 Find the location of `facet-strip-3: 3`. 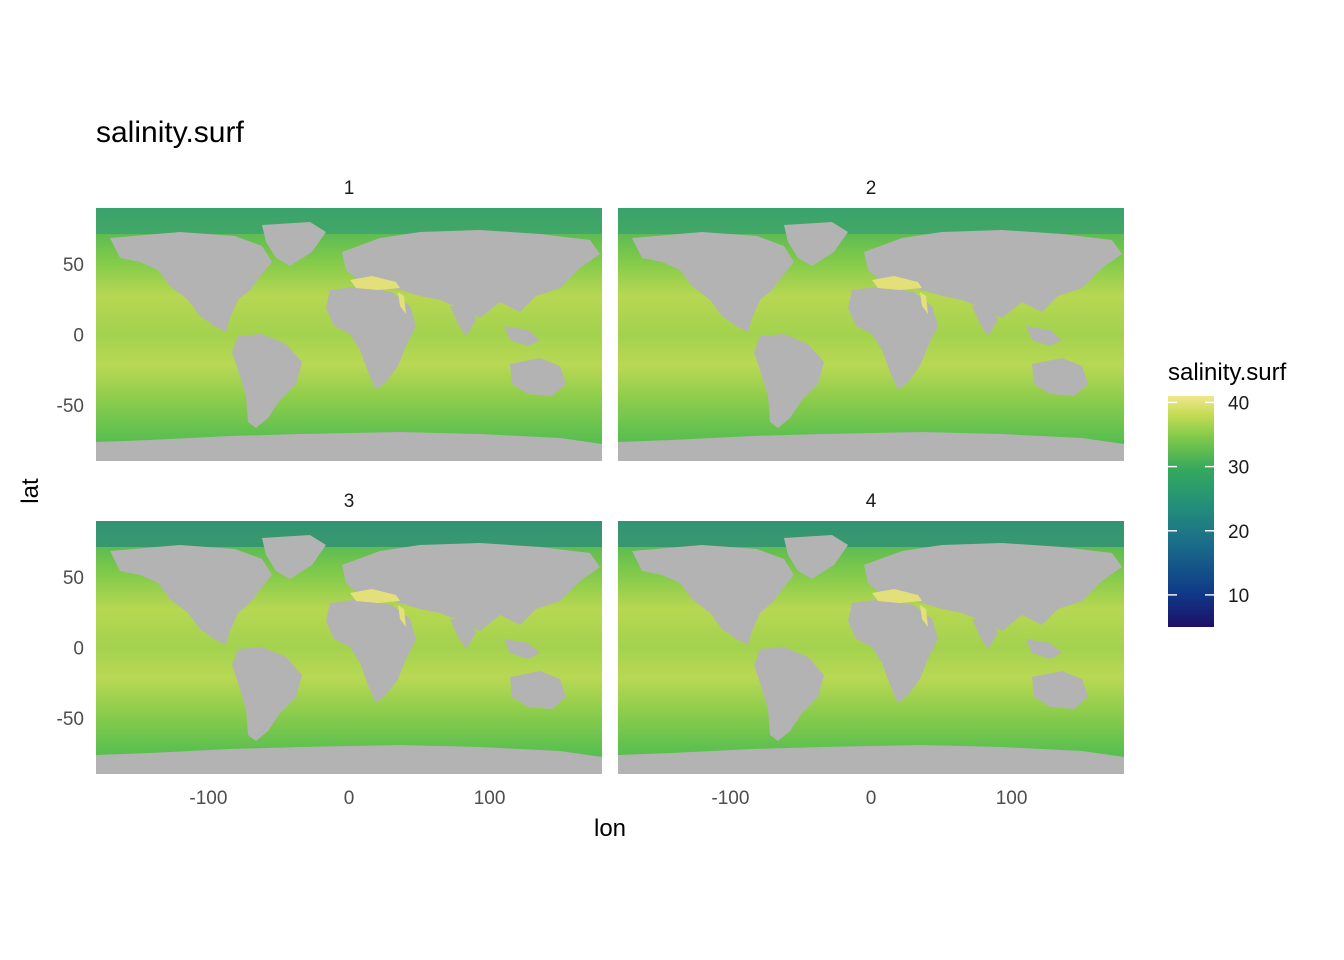

facet-strip-3: 3 is located at coordinates (349, 501).